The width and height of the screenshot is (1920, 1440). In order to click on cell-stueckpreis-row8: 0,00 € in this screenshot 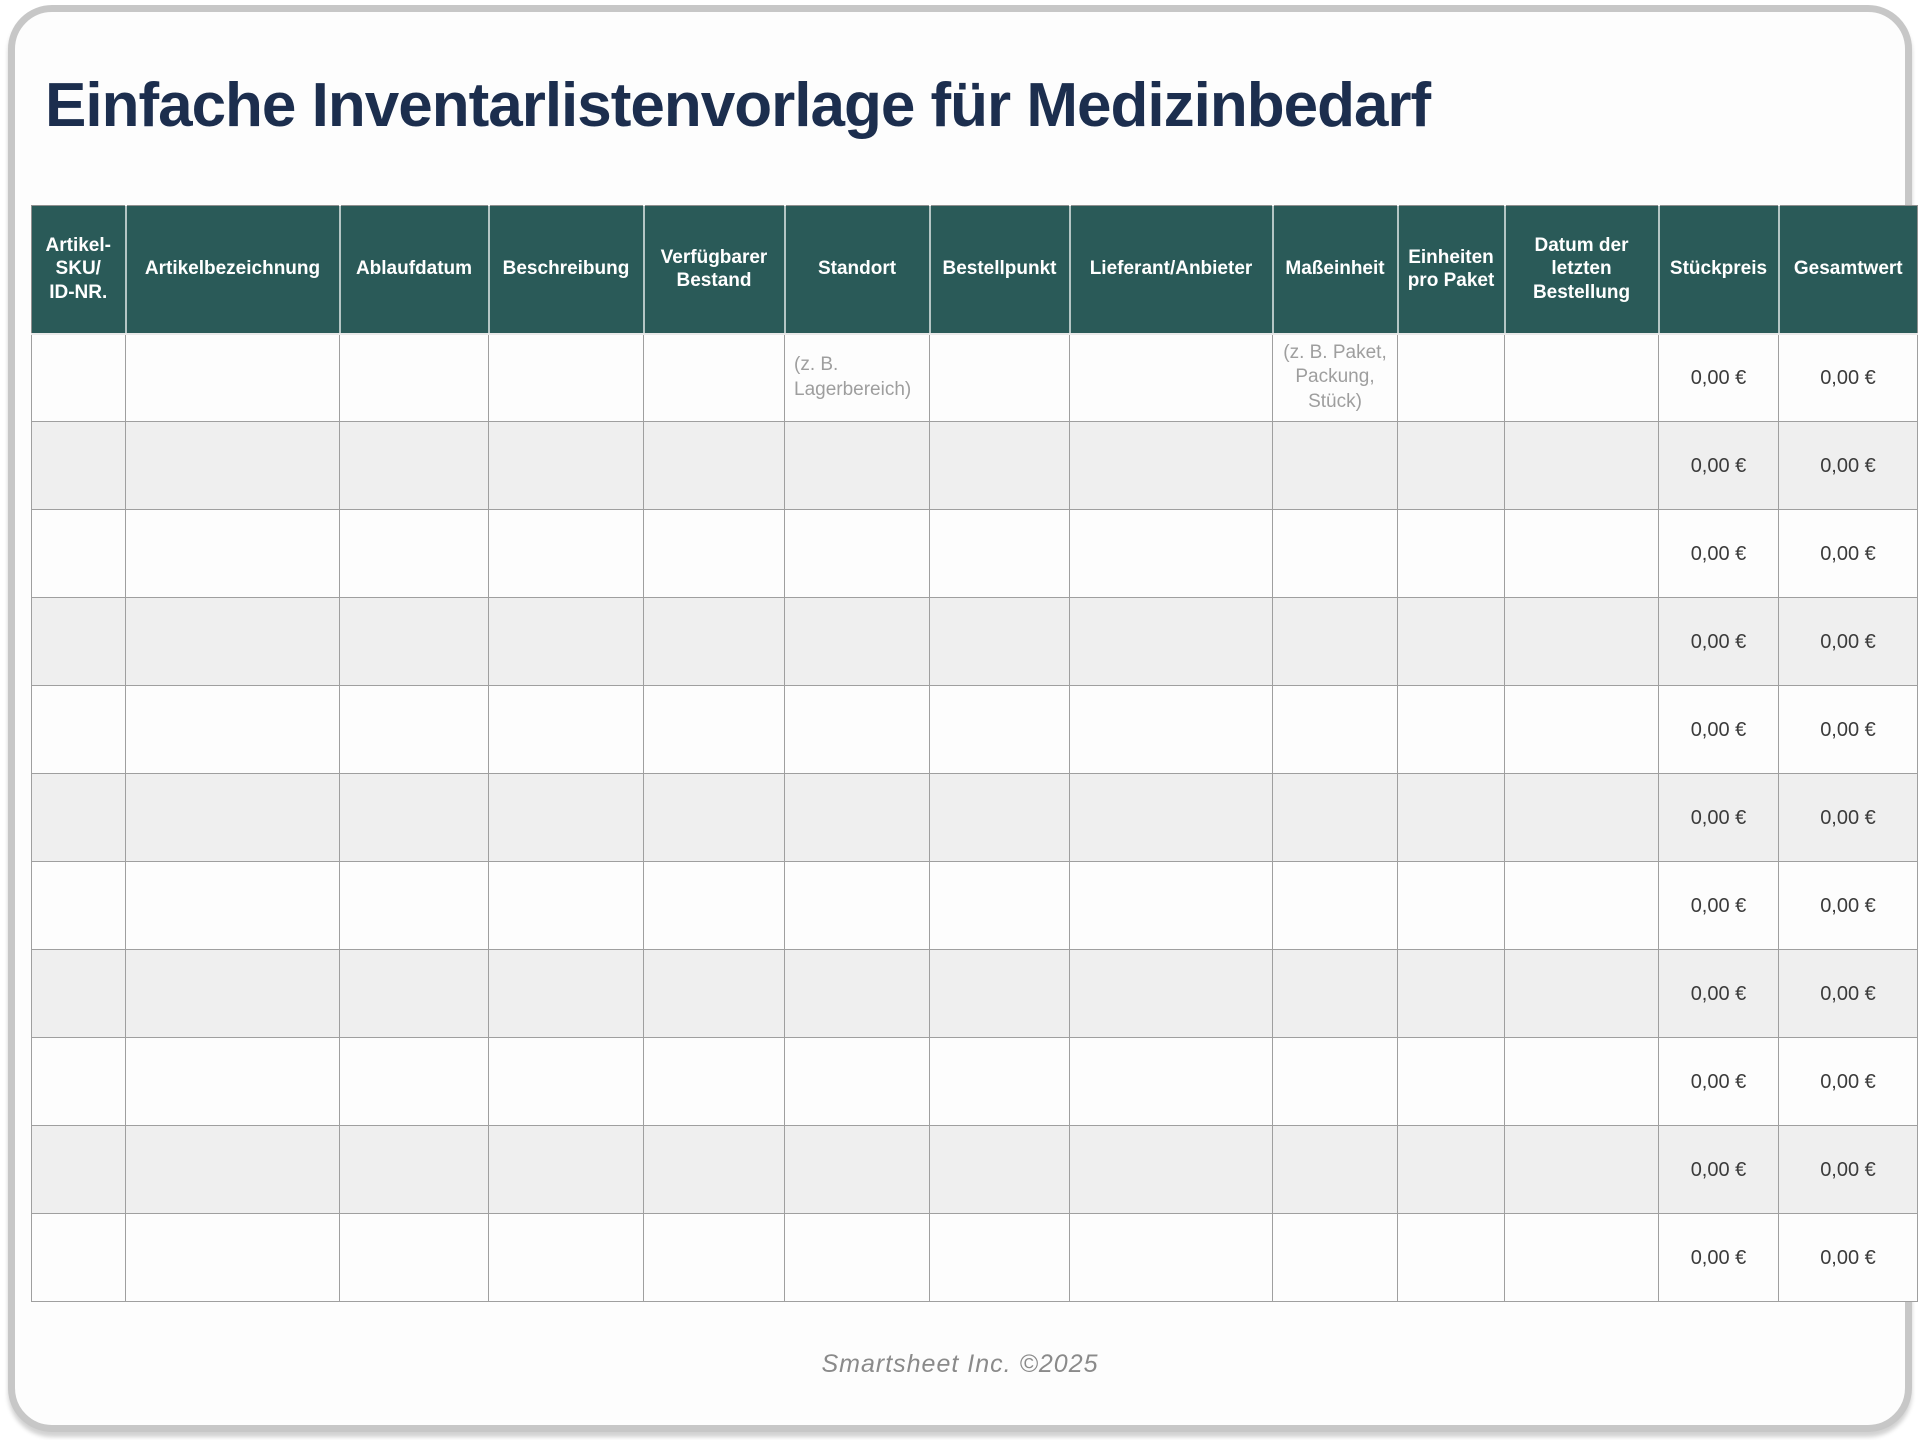, I will do `click(1718, 993)`.